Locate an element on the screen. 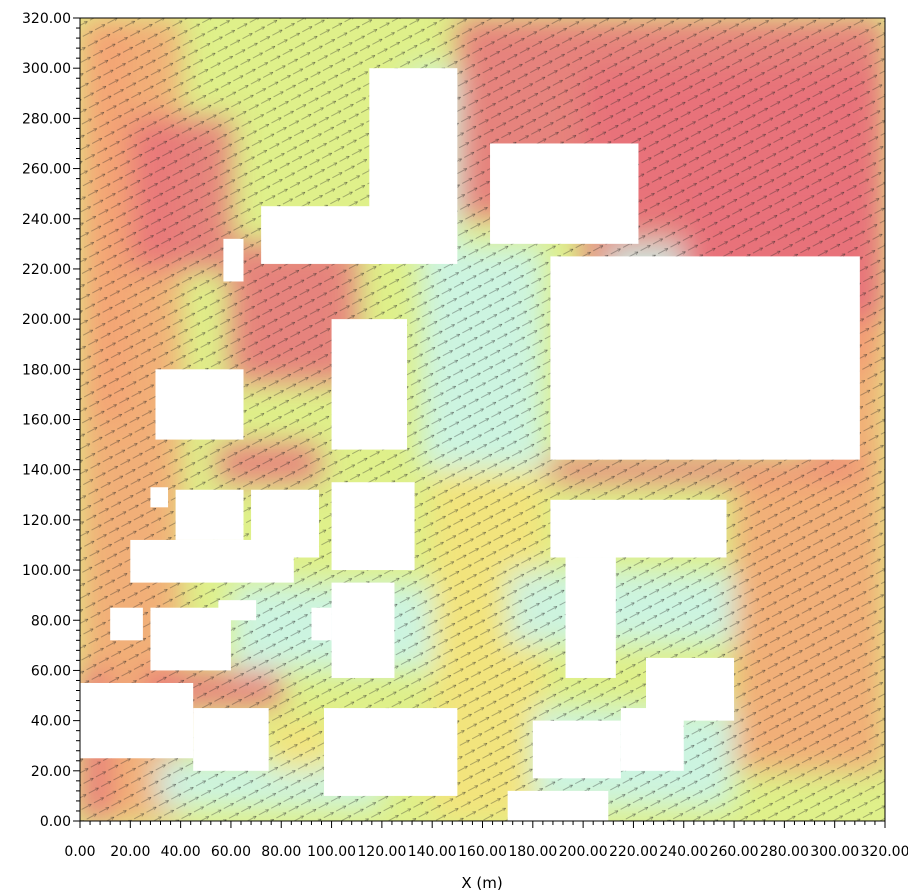 This screenshot has height=894, width=908. x-tick-label: 0.00 is located at coordinates (79, 852).